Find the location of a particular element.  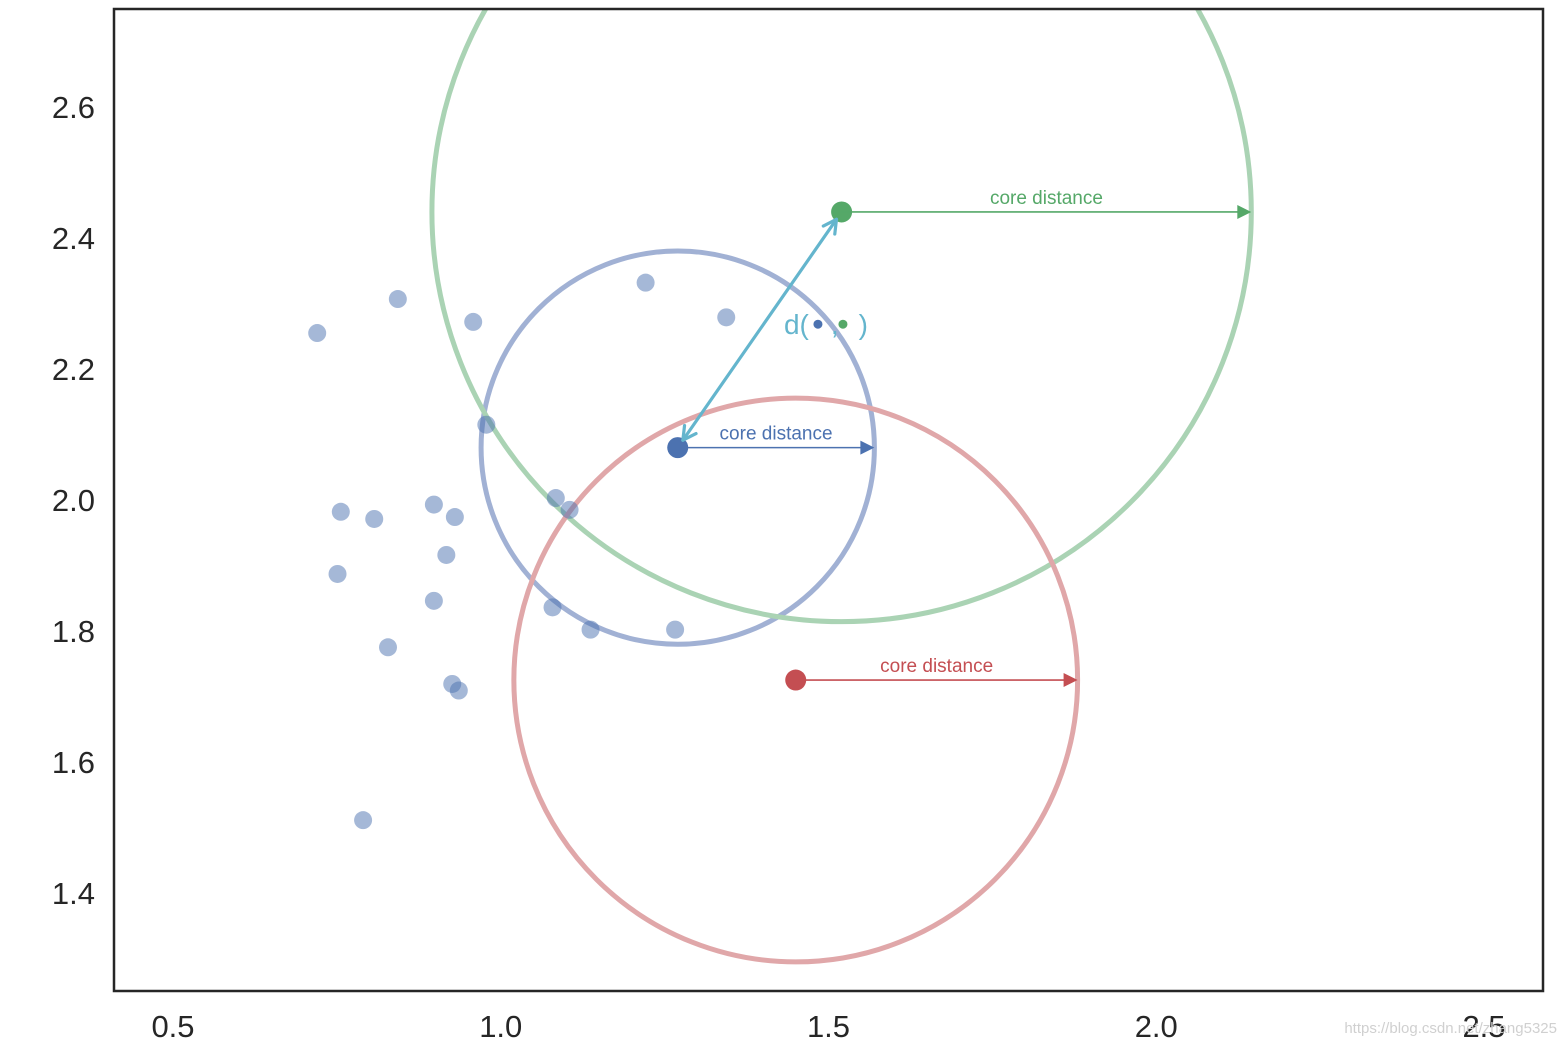

core-circle-blue is located at coordinates (677, 447).